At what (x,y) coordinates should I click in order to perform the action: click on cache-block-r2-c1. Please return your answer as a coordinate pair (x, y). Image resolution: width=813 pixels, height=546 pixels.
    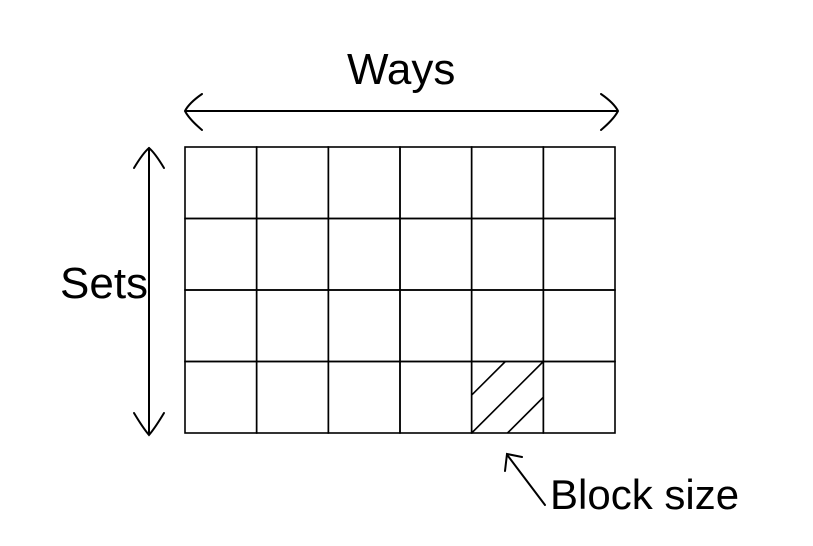
    Looking at the image, I should click on (221, 254).